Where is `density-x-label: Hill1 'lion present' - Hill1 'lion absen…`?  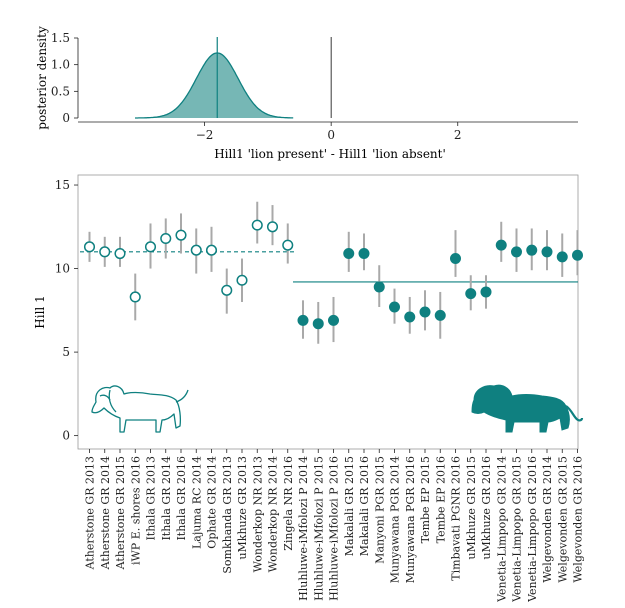
density-x-label: Hill1 'lion present' - Hill1 'lion absen… is located at coordinates (330, 154).